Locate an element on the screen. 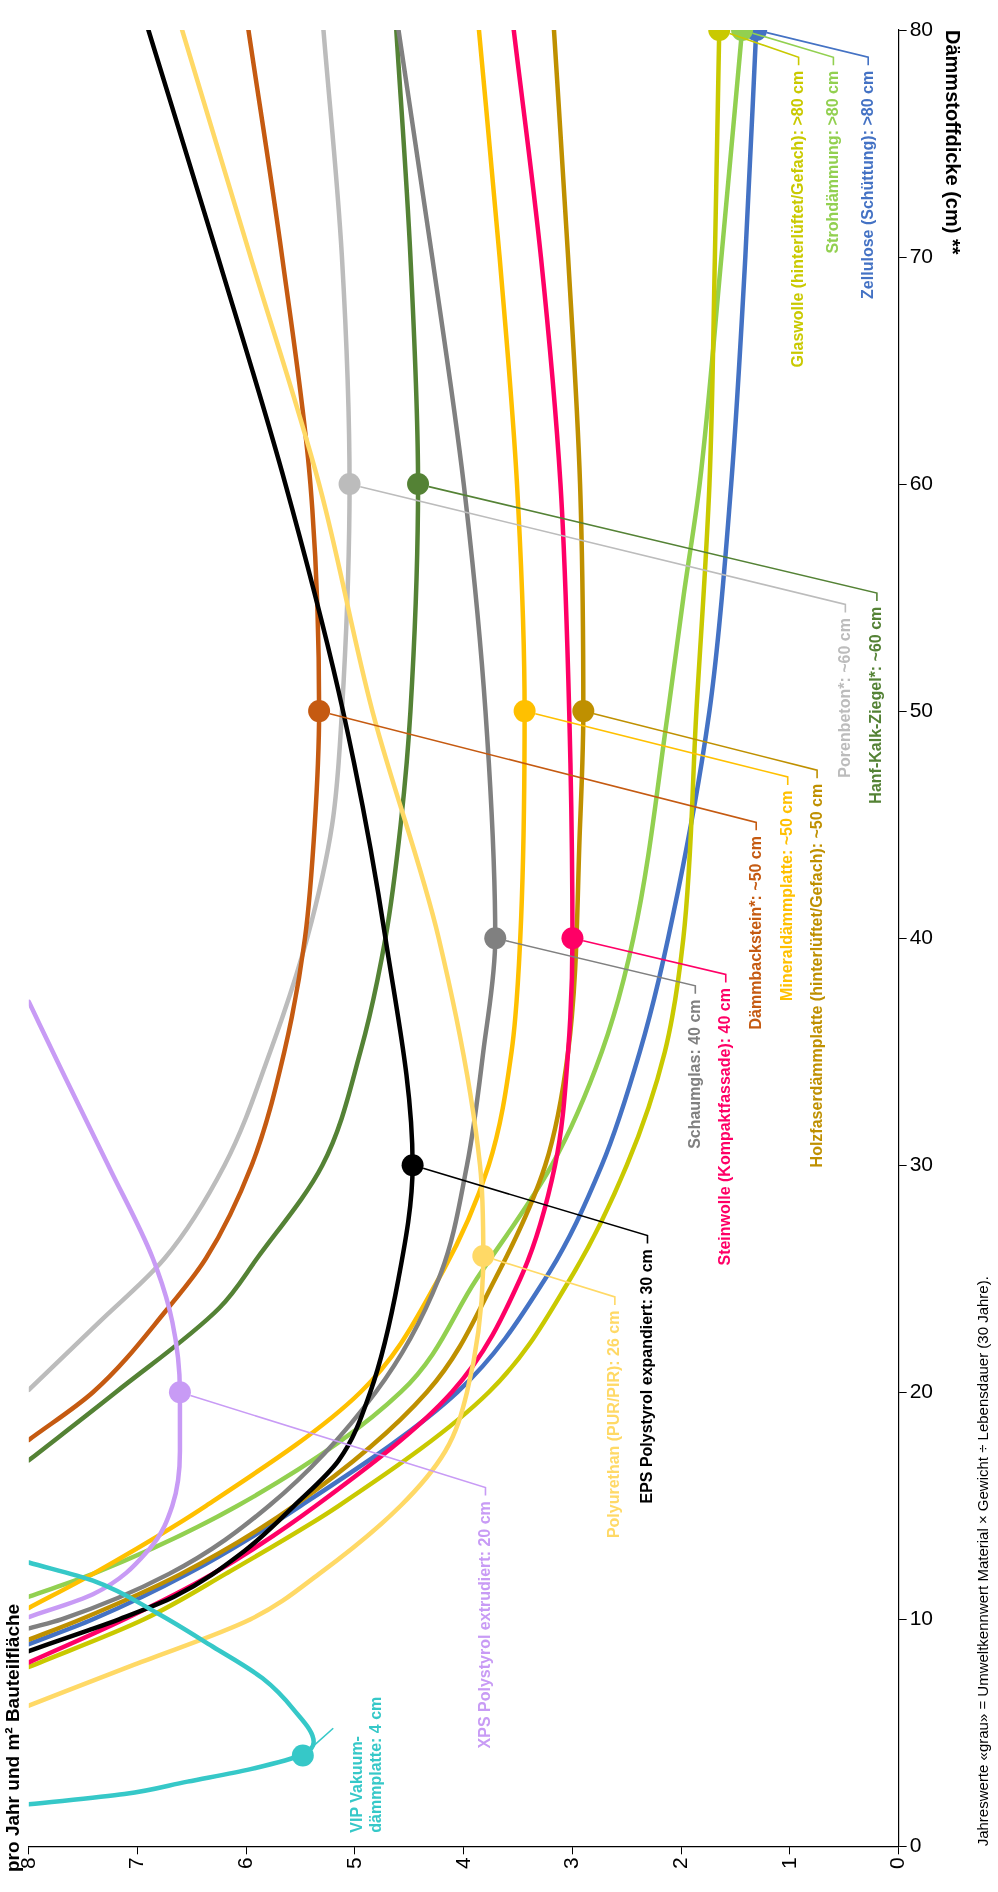 This screenshot has width=998, height=1892. y-tick-label: 70 is located at coordinates (921, 255).